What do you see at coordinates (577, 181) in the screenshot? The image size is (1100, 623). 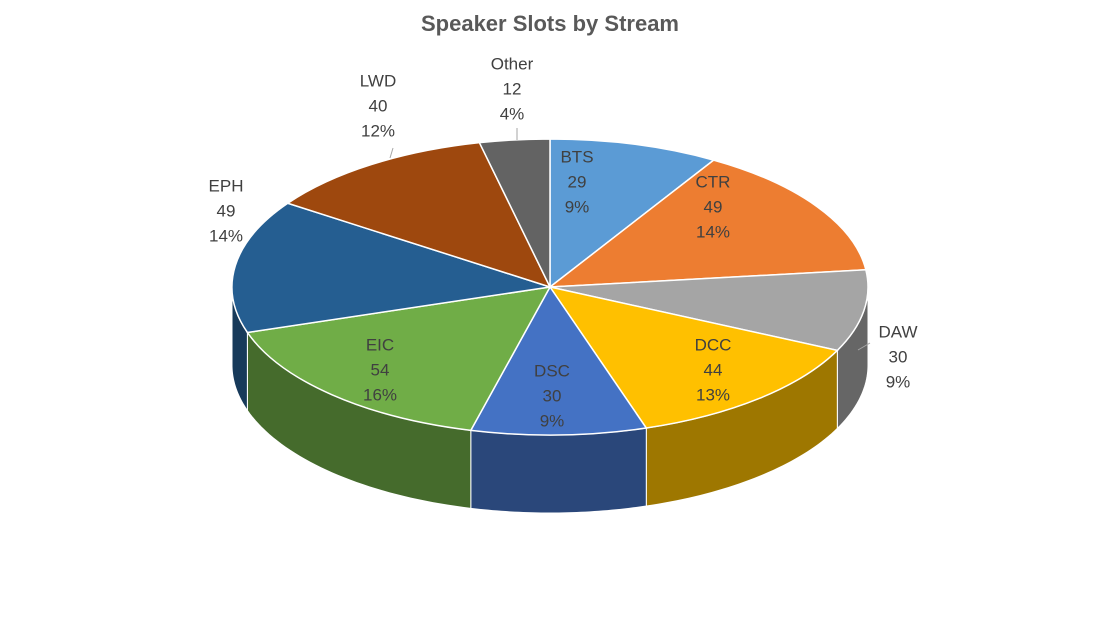 I see `data-label-value: 29` at bounding box center [577, 181].